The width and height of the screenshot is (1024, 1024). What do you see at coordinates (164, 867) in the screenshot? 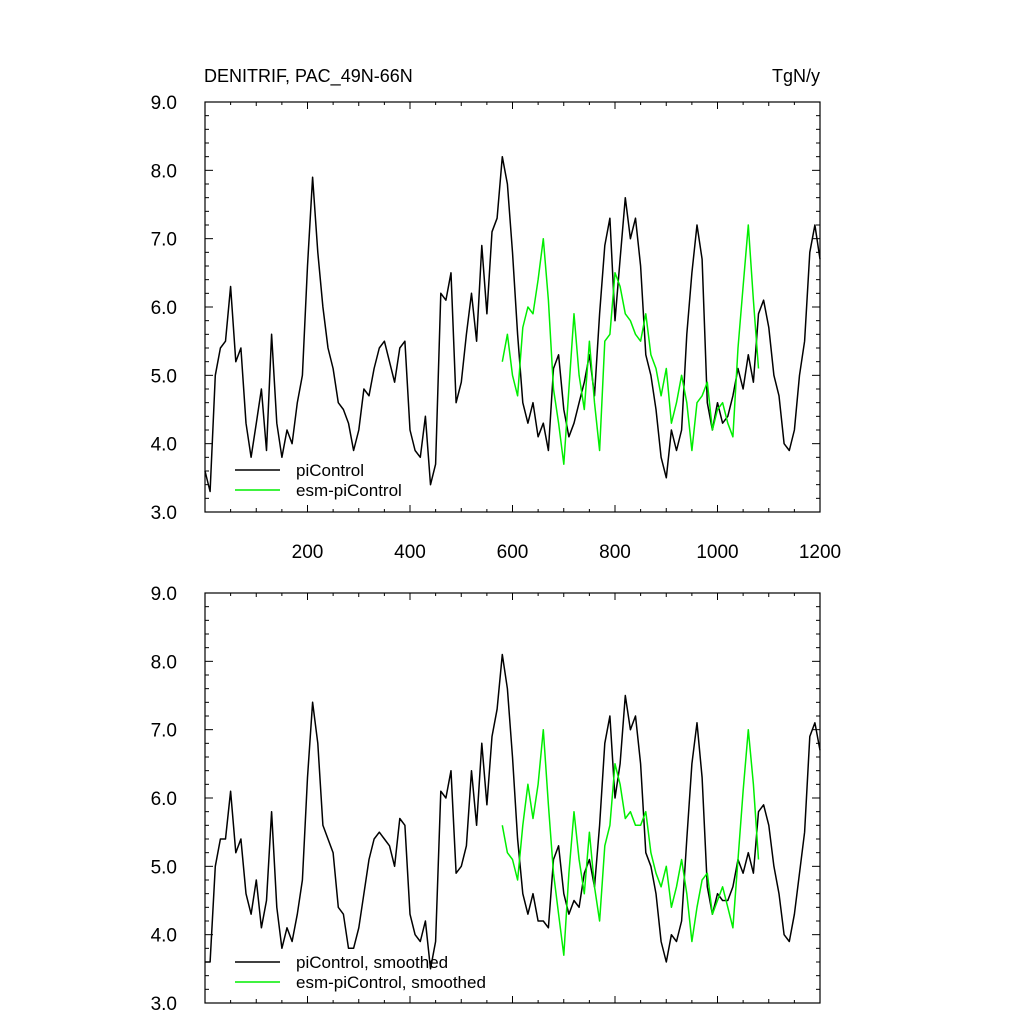
I see `bottom-y-tick-label: 5.0` at bounding box center [164, 867].